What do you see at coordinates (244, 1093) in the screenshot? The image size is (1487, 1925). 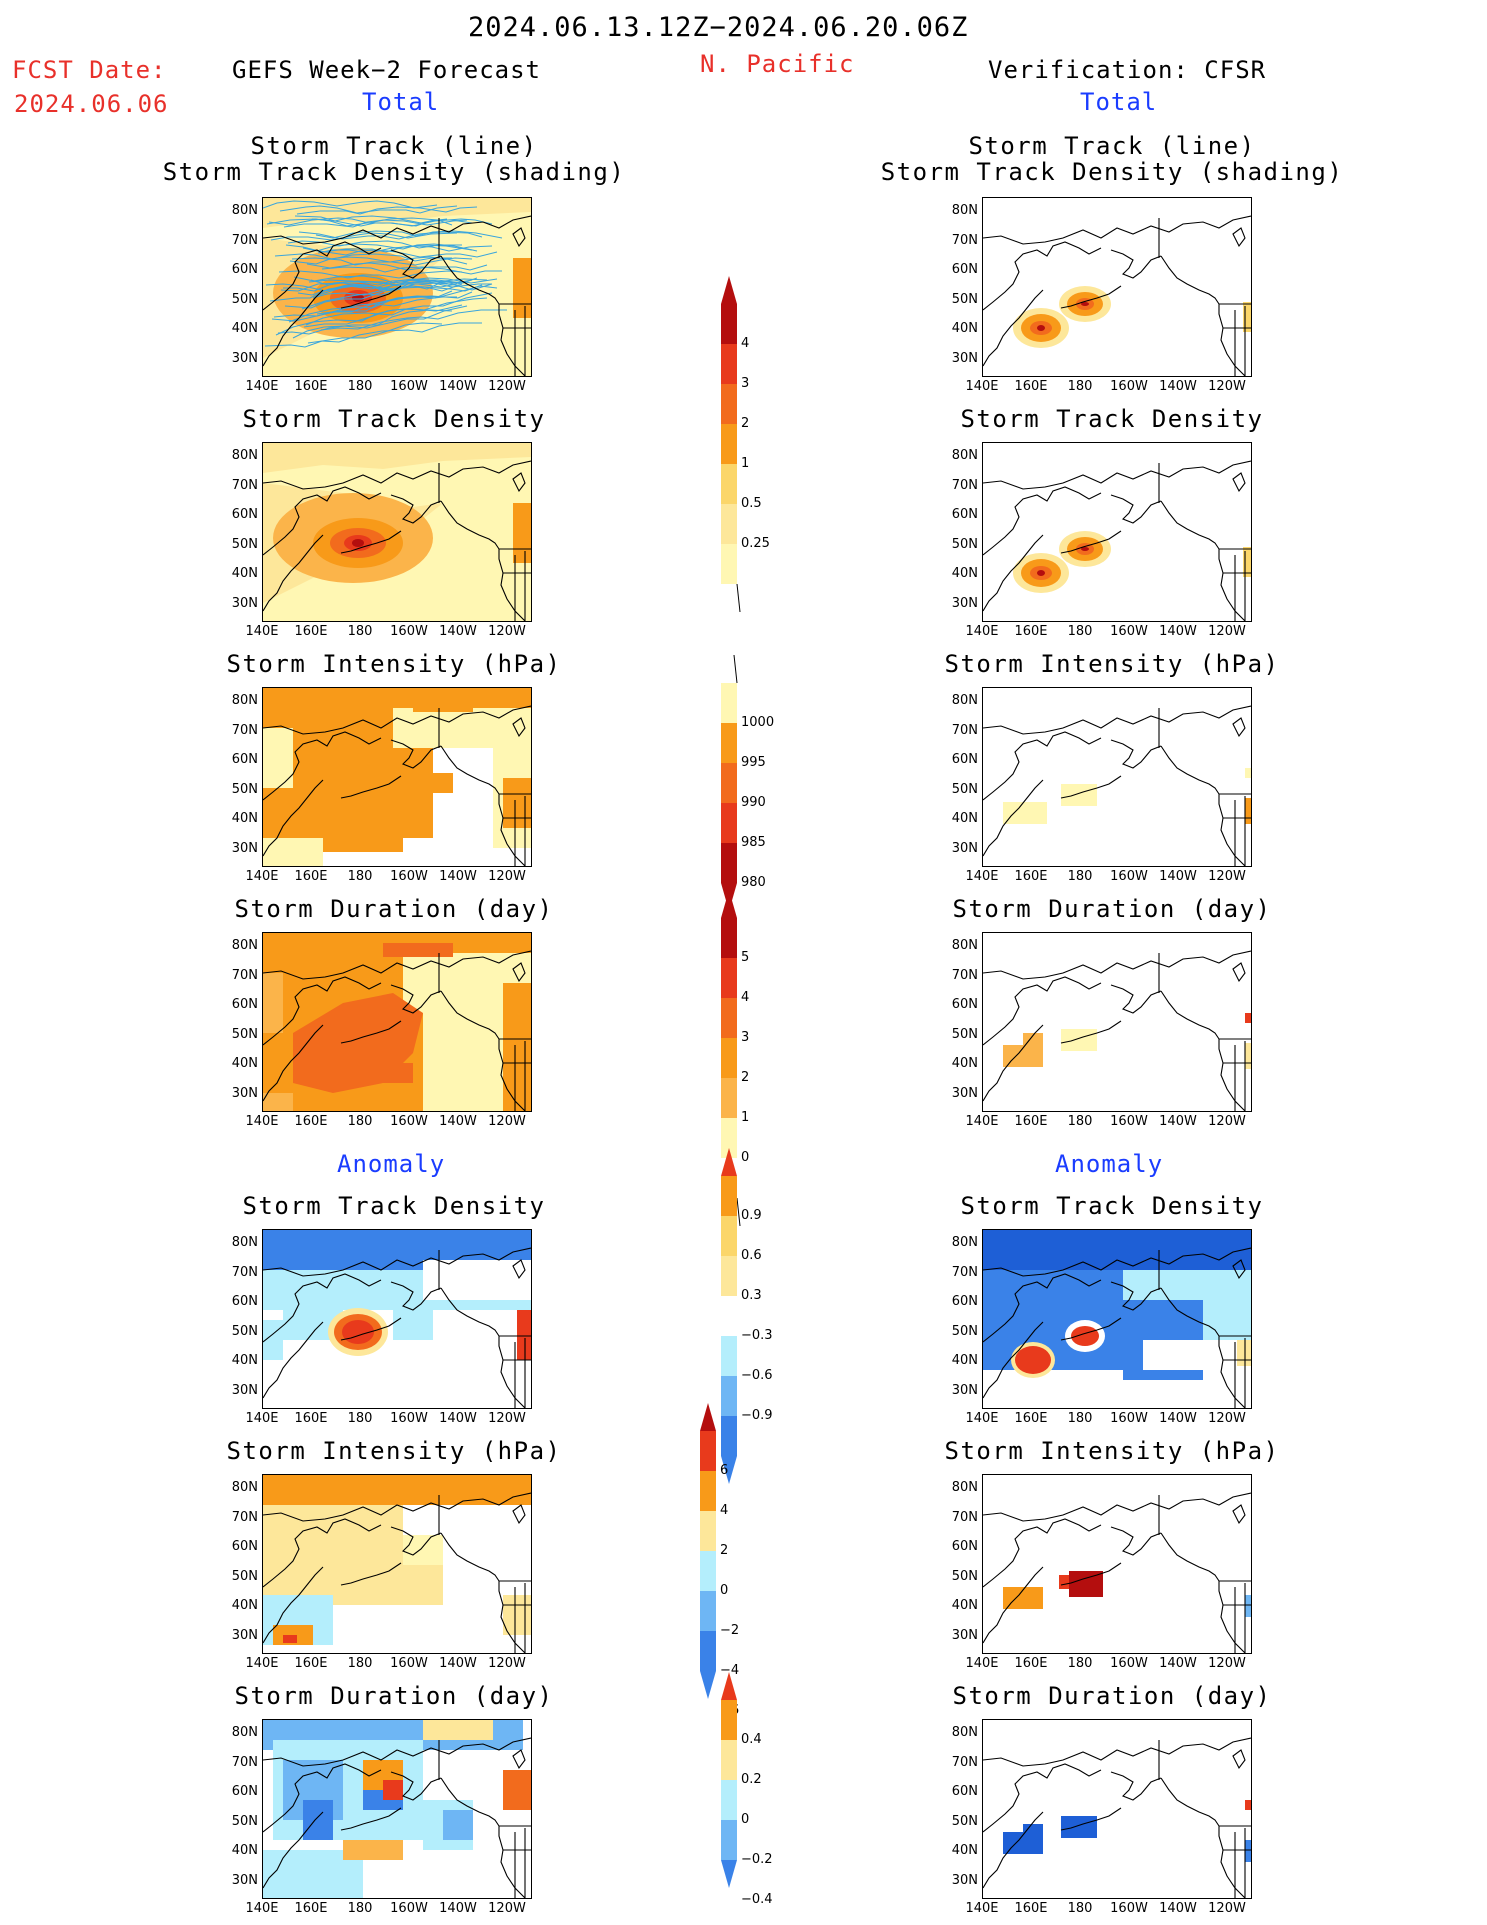 I see `map-duration-forecast-lat-tick: 30N` at bounding box center [244, 1093].